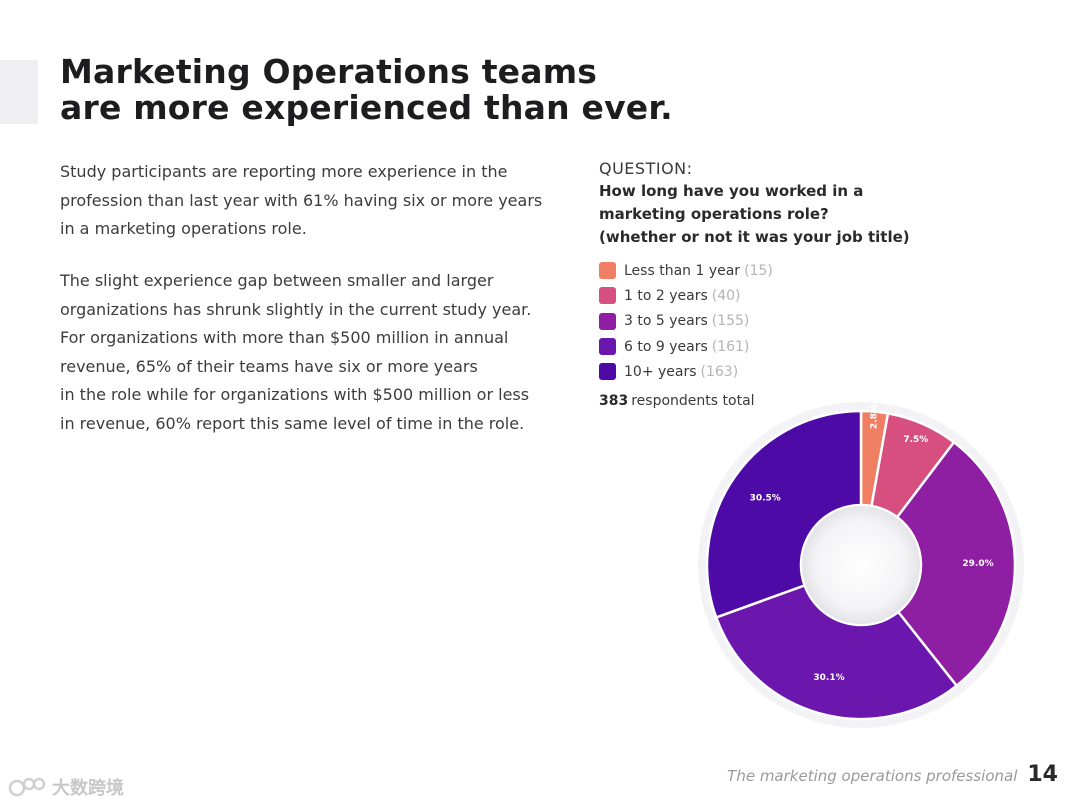 The height and width of the screenshot is (809, 1080). I want to click on donut-value-label: 29.0%, so click(977, 564).